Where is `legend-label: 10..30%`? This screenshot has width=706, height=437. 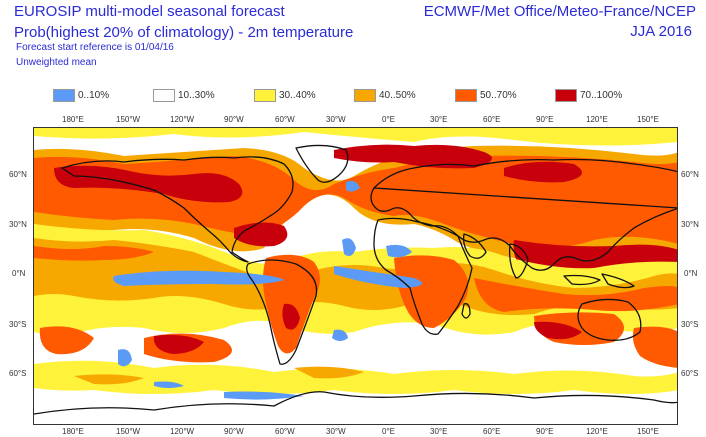 legend-label: 10..30% is located at coordinates (196, 95).